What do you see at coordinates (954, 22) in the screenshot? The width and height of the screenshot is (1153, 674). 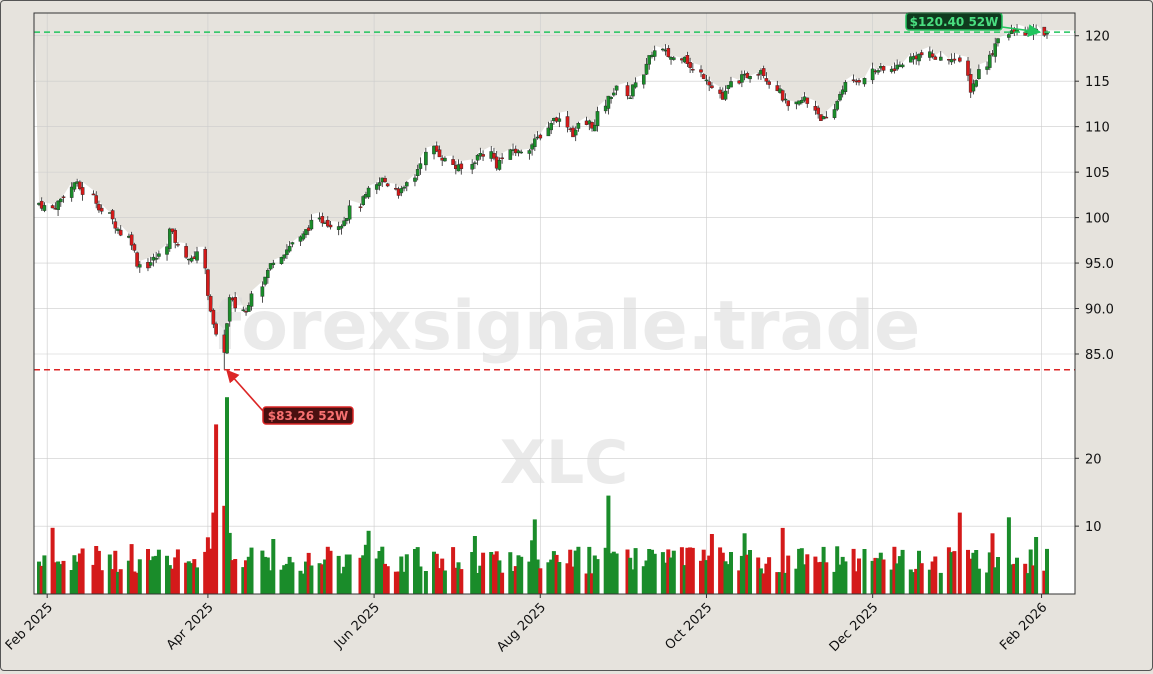 I see `high-52w-label: $120.40 52W` at bounding box center [954, 22].